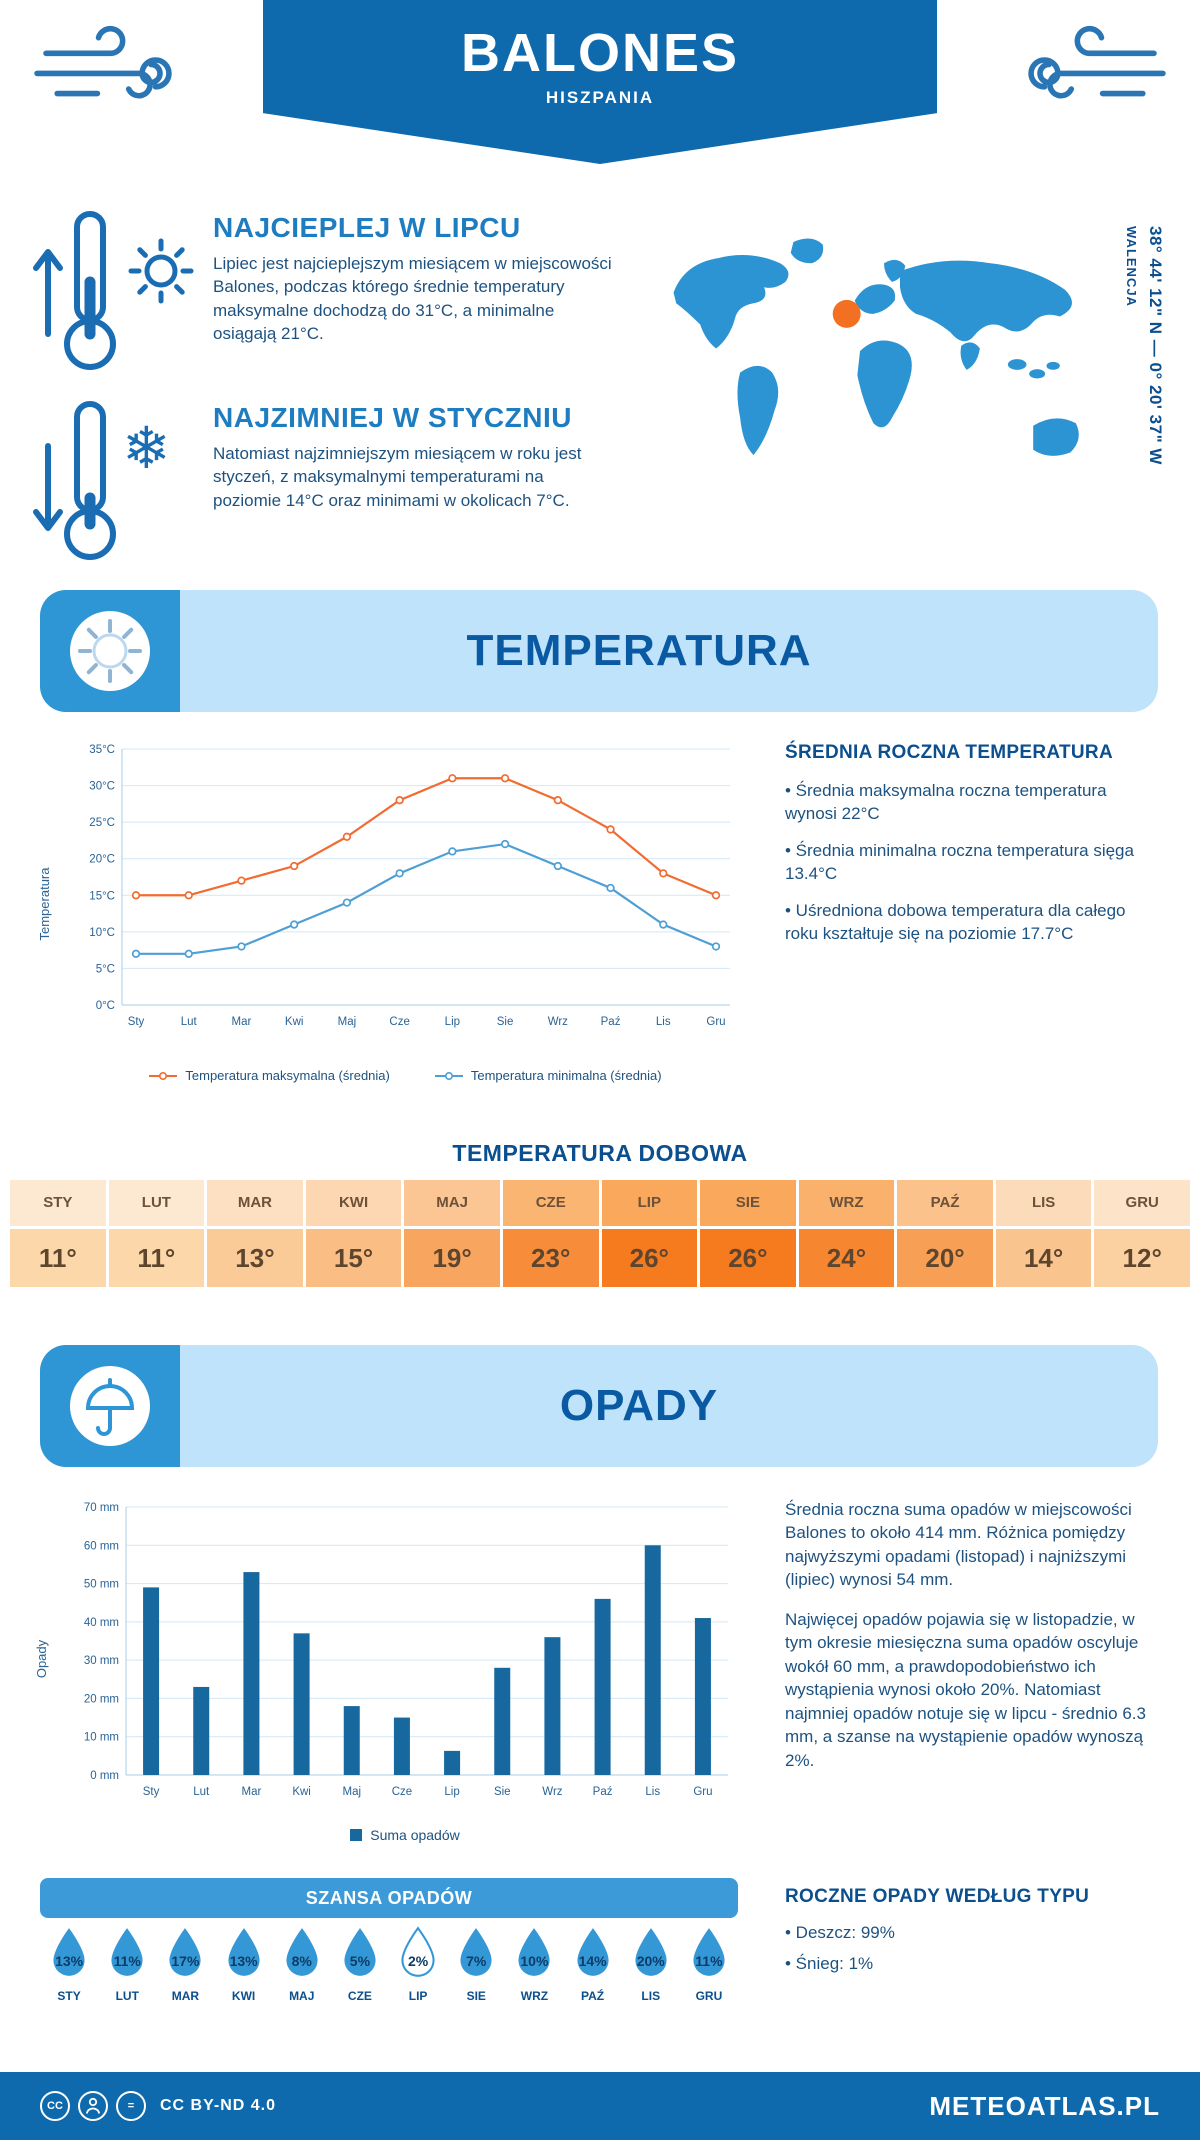  What do you see at coordinates (74, 480) in the screenshot?
I see `thermometer-down-icon` at bounding box center [74, 480].